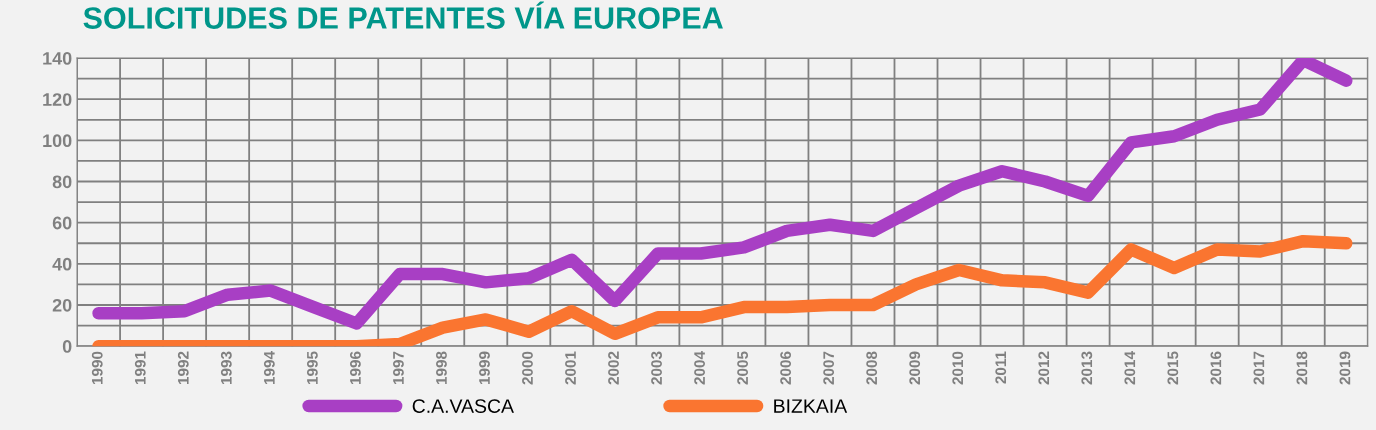 The width and height of the screenshot is (1376, 430). I want to click on y-tick-label: 0, so click(67, 346).